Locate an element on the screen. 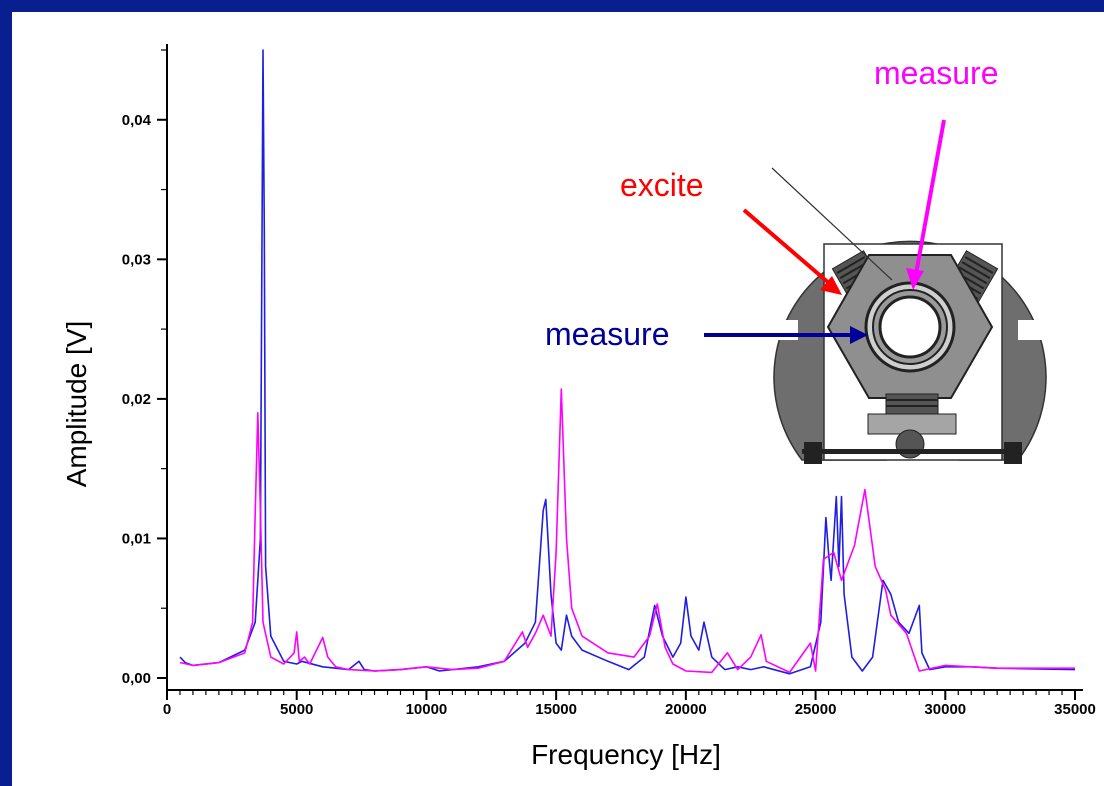 The height and width of the screenshot is (786, 1104). x-axis-title: Frequency [Hz] is located at coordinates (626, 754).